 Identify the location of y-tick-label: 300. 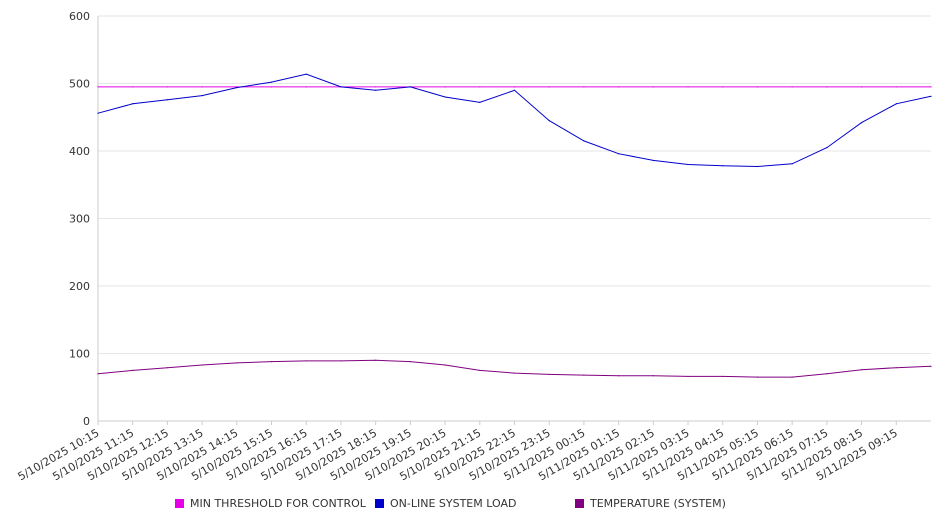
(79, 219).